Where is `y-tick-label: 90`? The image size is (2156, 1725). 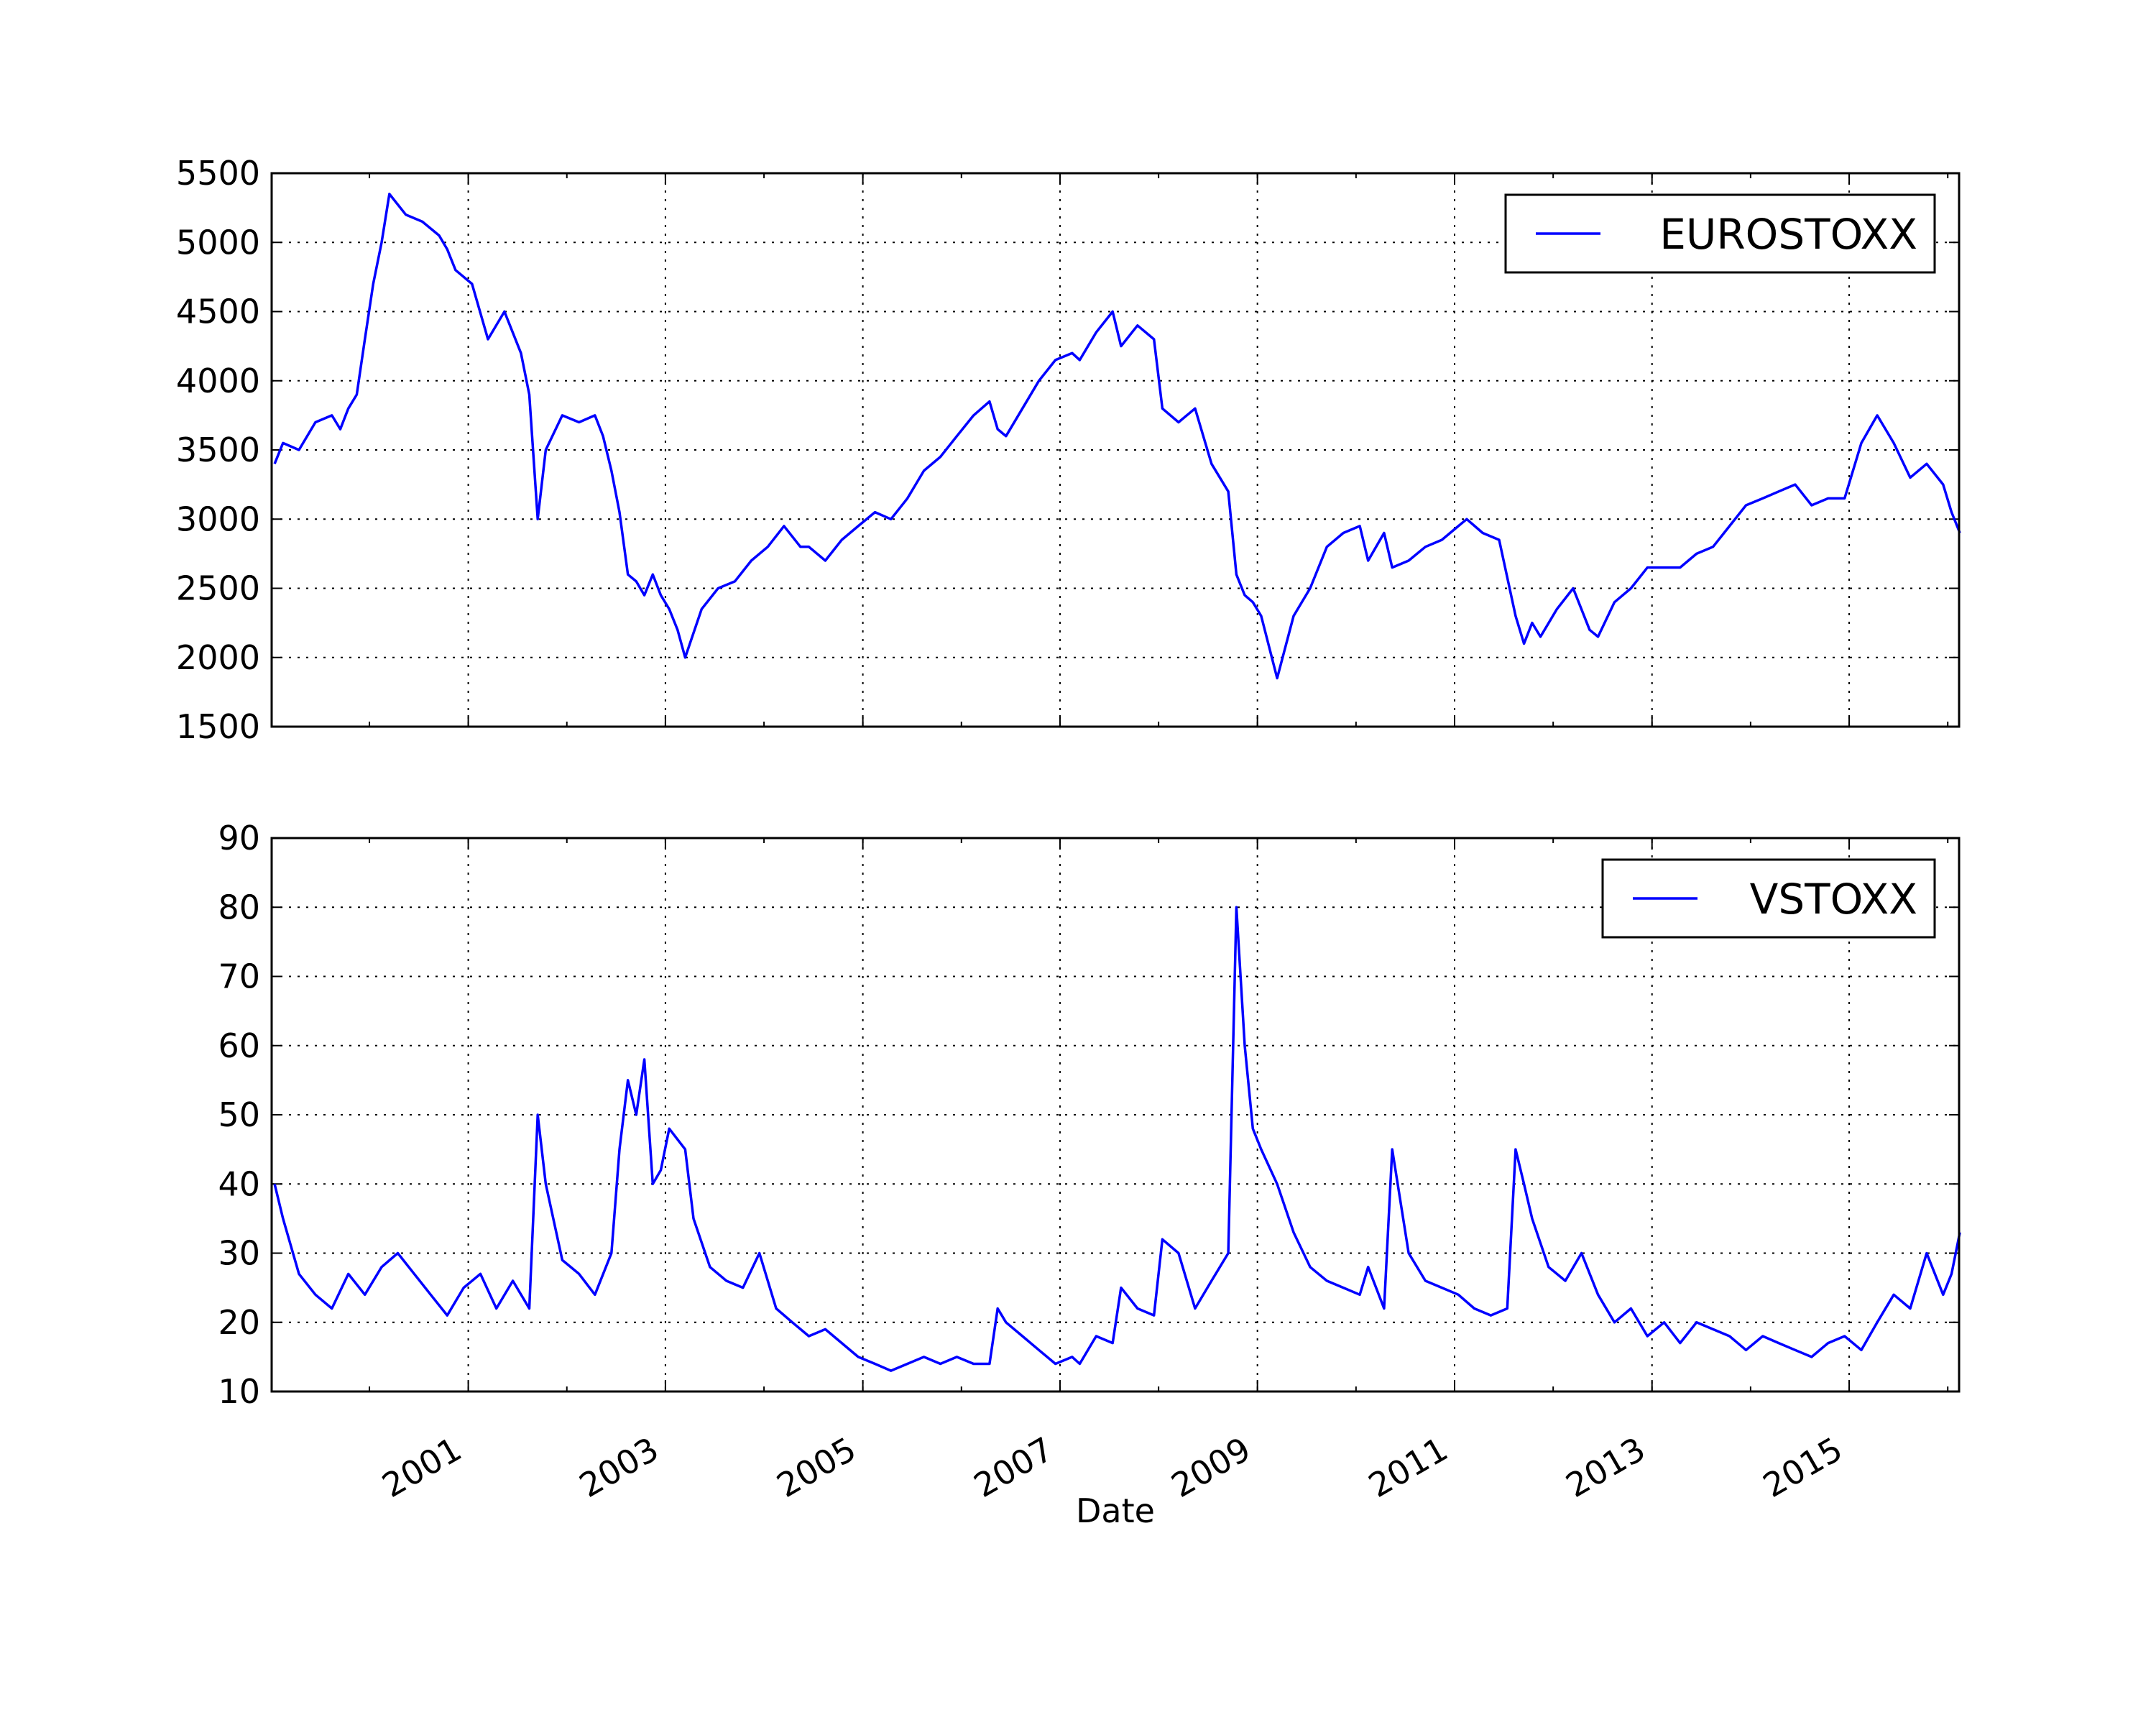
y-tick-label: 90 is located at coordinates (239, 838).